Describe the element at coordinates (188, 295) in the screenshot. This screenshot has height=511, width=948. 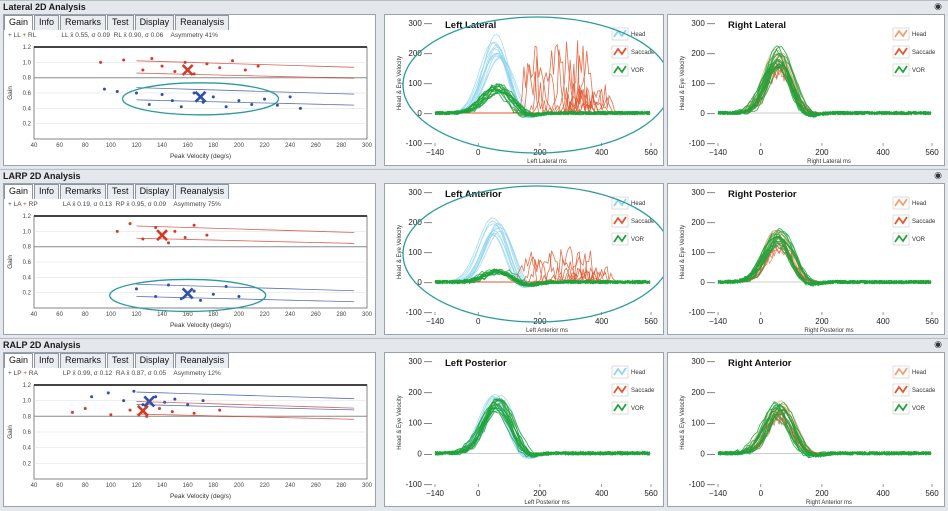
I see `highlight-ellipse` at that location.